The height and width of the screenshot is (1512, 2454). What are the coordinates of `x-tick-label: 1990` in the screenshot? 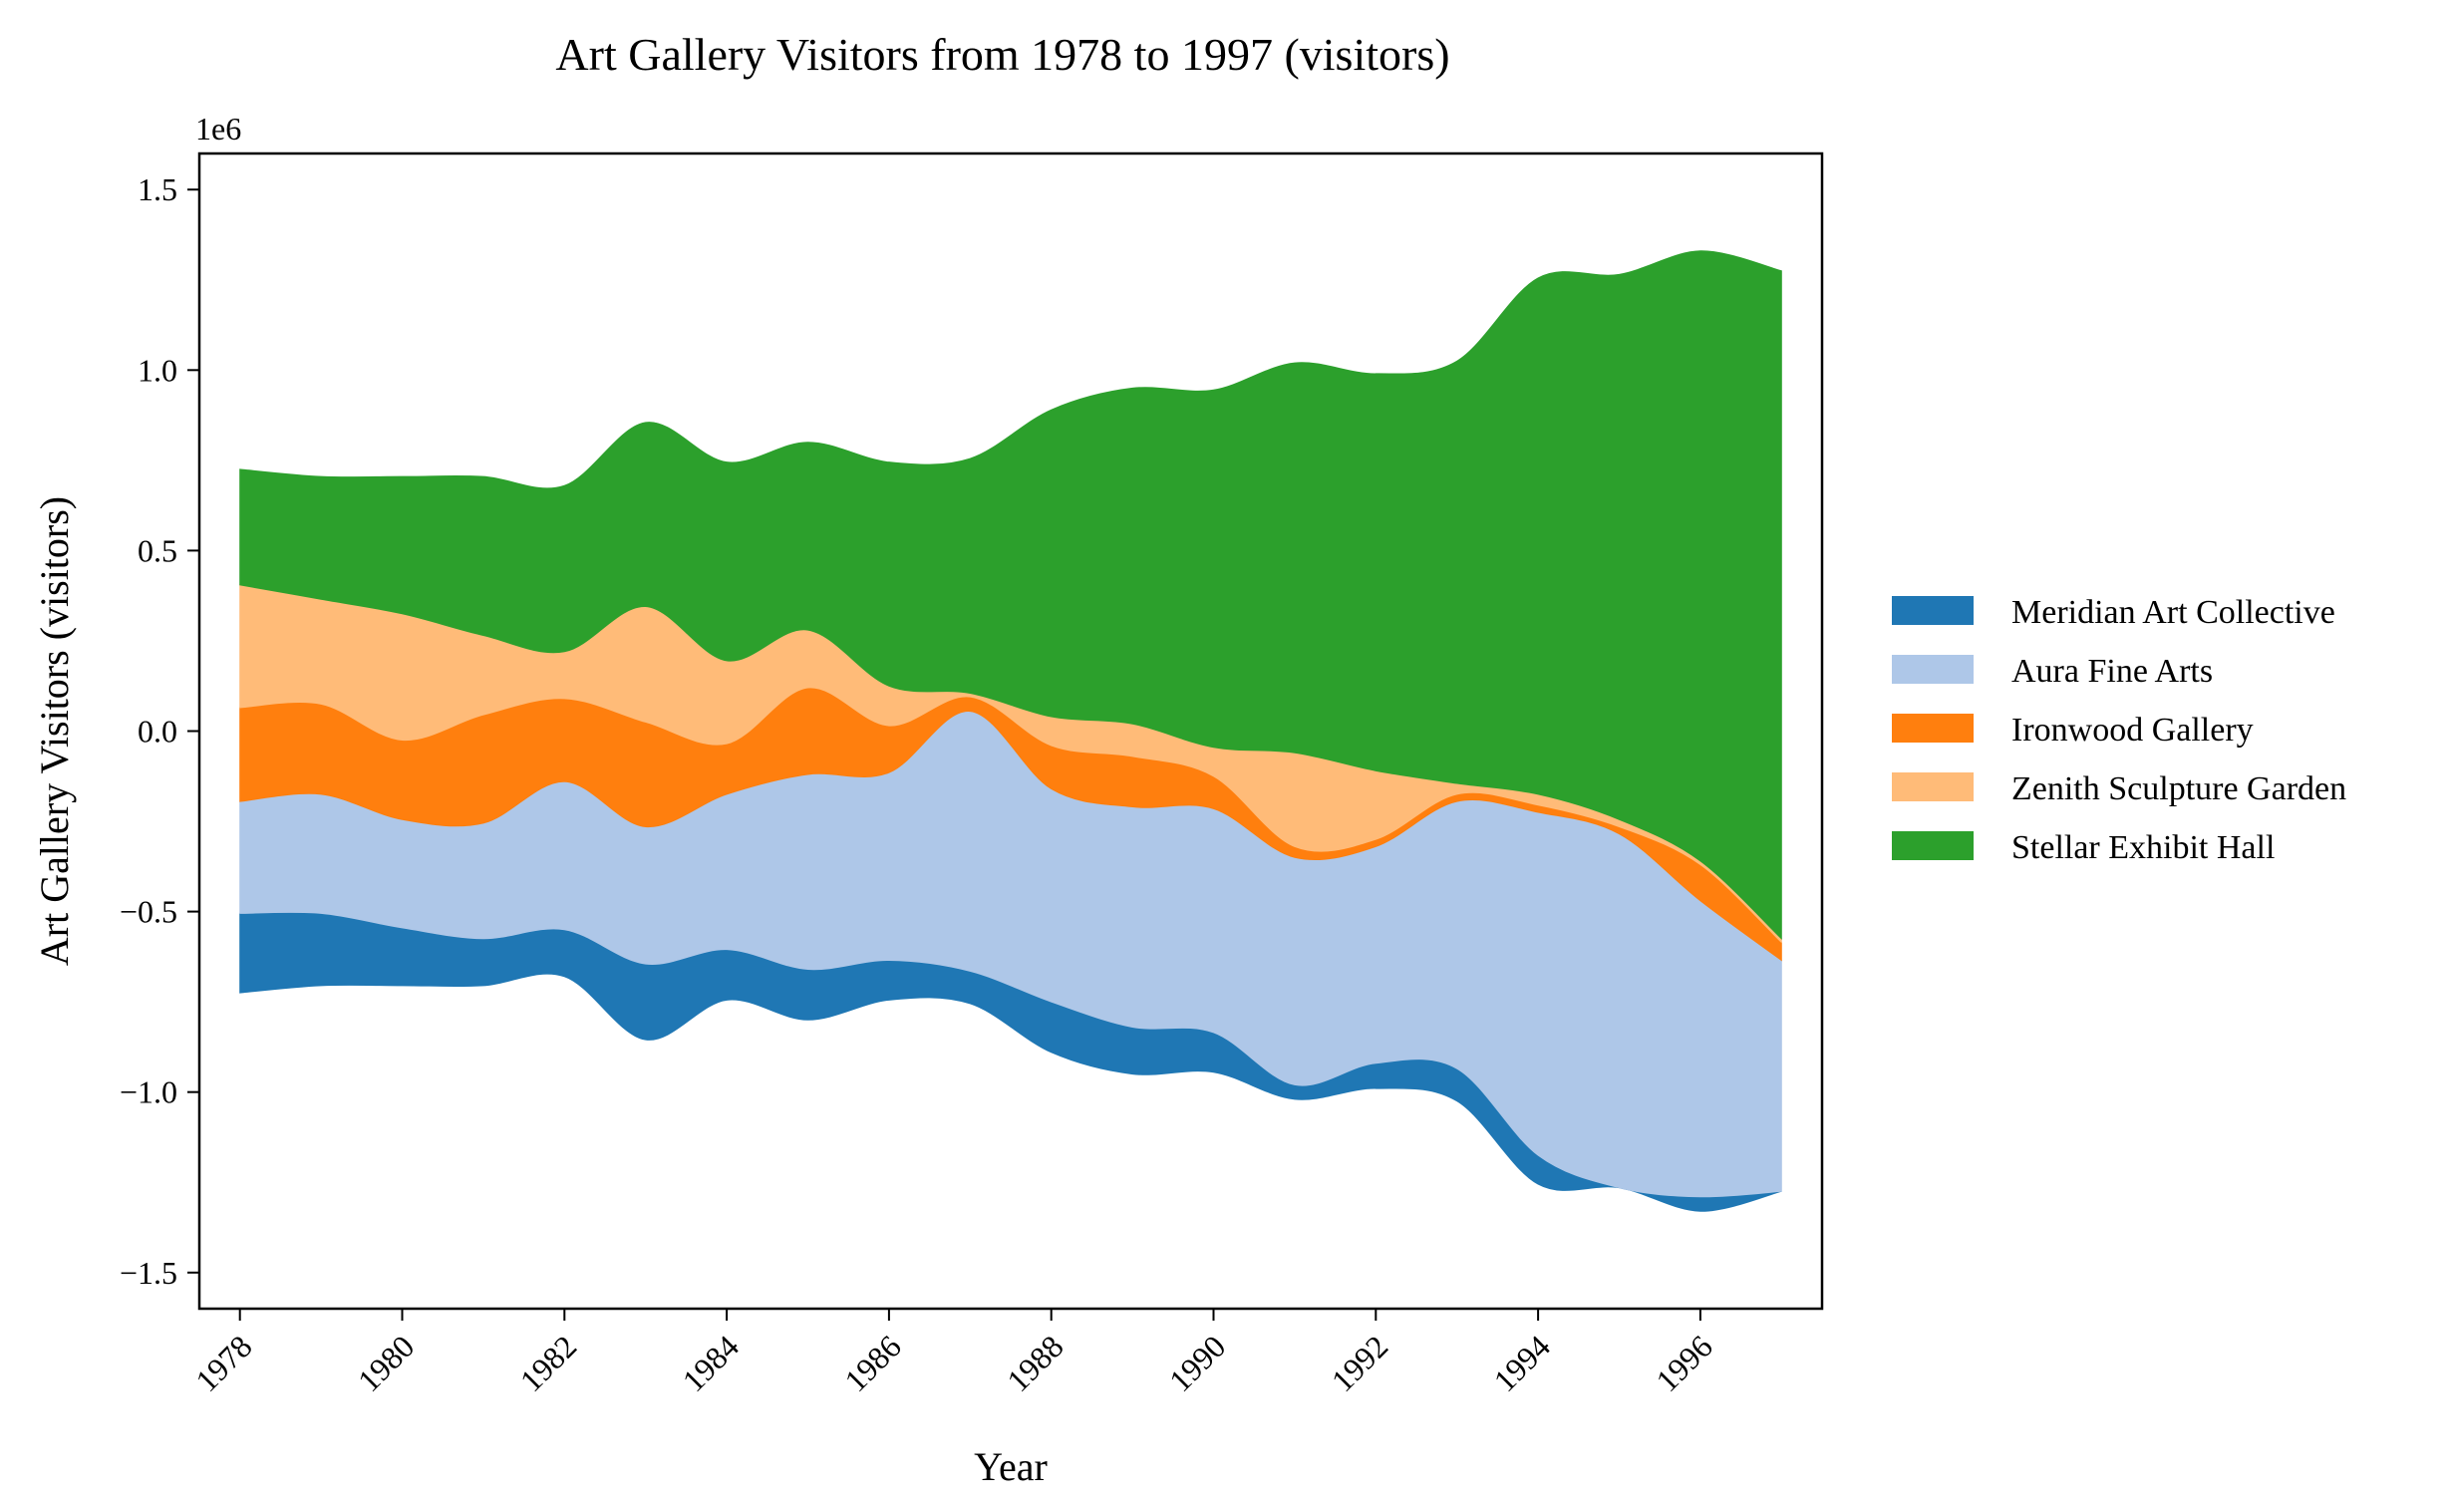 It's located at (1197, 1363).